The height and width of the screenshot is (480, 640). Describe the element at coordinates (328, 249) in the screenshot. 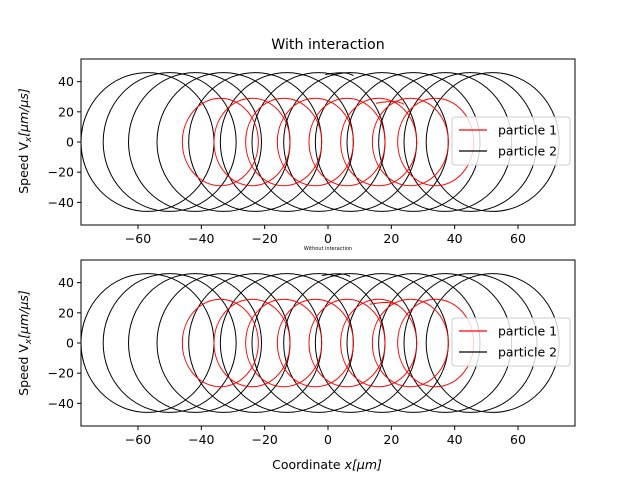

I see `chart-title: Without interaction` at that location.